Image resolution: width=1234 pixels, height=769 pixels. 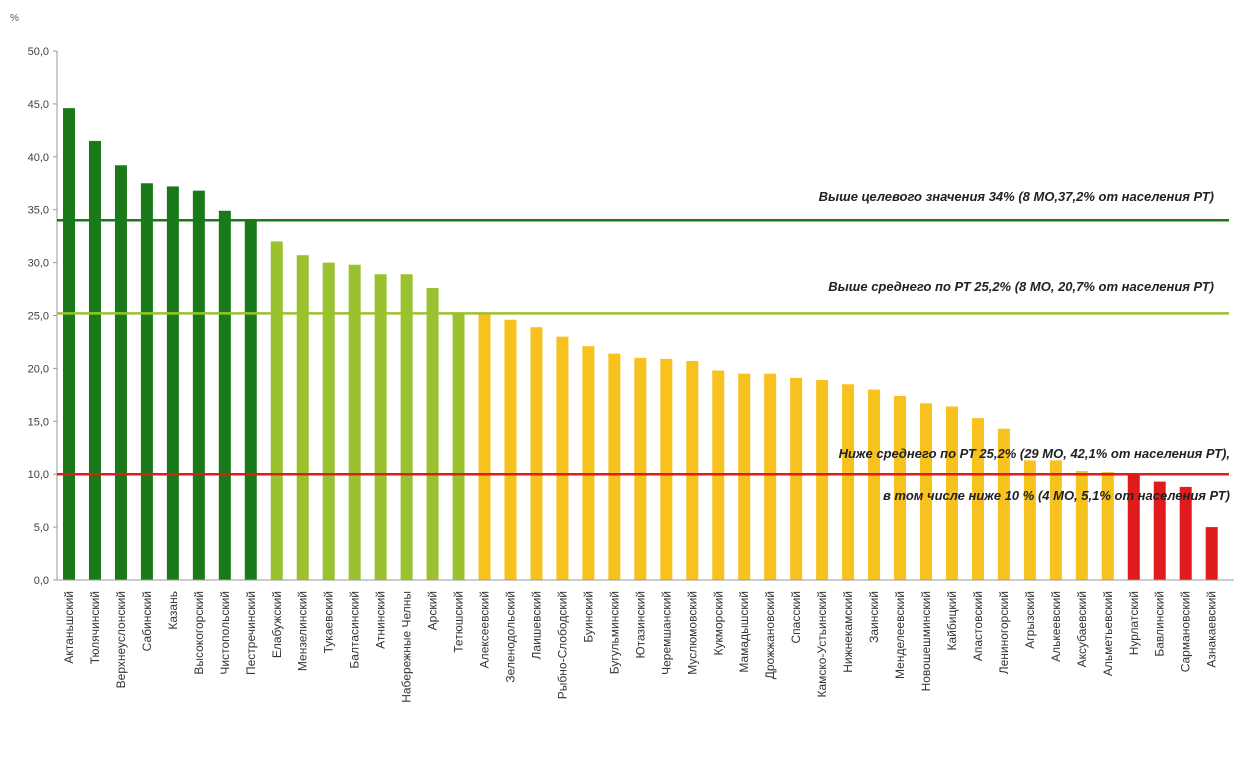 What do you see at coordinates (199, 633) in the screenshot?
I see `x-tick-label: Высокогорский` at bounding box center [199, 633].